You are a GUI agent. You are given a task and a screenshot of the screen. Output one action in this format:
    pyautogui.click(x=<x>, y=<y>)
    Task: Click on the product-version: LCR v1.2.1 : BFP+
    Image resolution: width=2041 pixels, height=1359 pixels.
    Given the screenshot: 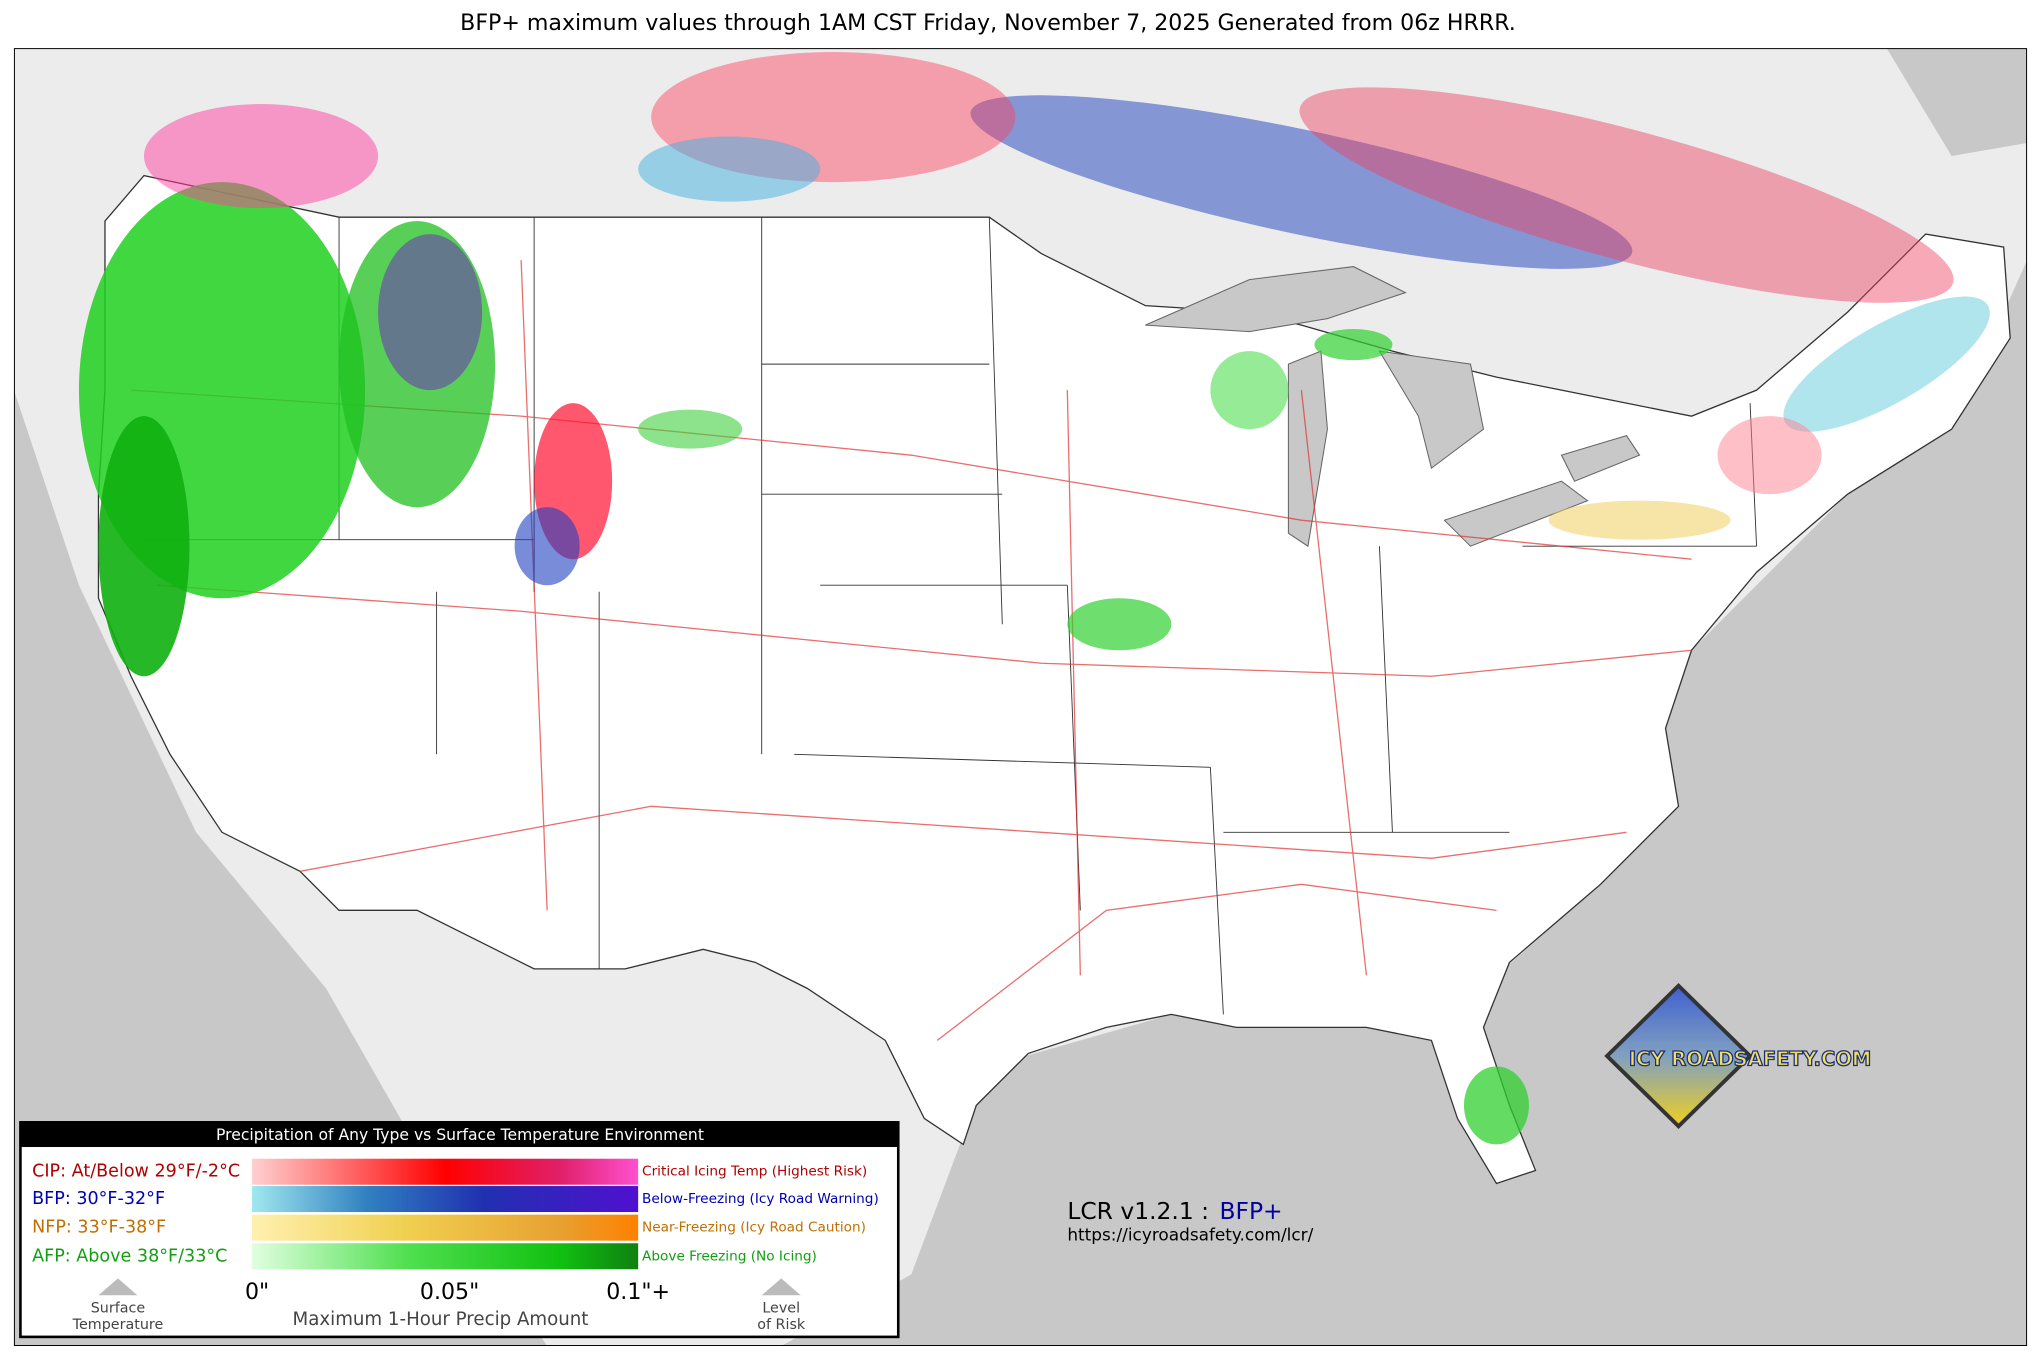 What is the action you would take?
    pyautogui.click(x=1174, y=1211)
    